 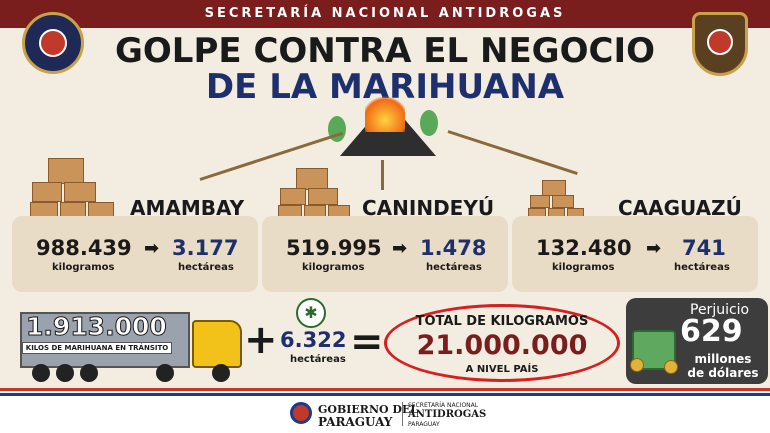 What do you see at coordinates (135, 254) in the screenshot?
I see `region-card-amambay` at bounding box center [135, 254].